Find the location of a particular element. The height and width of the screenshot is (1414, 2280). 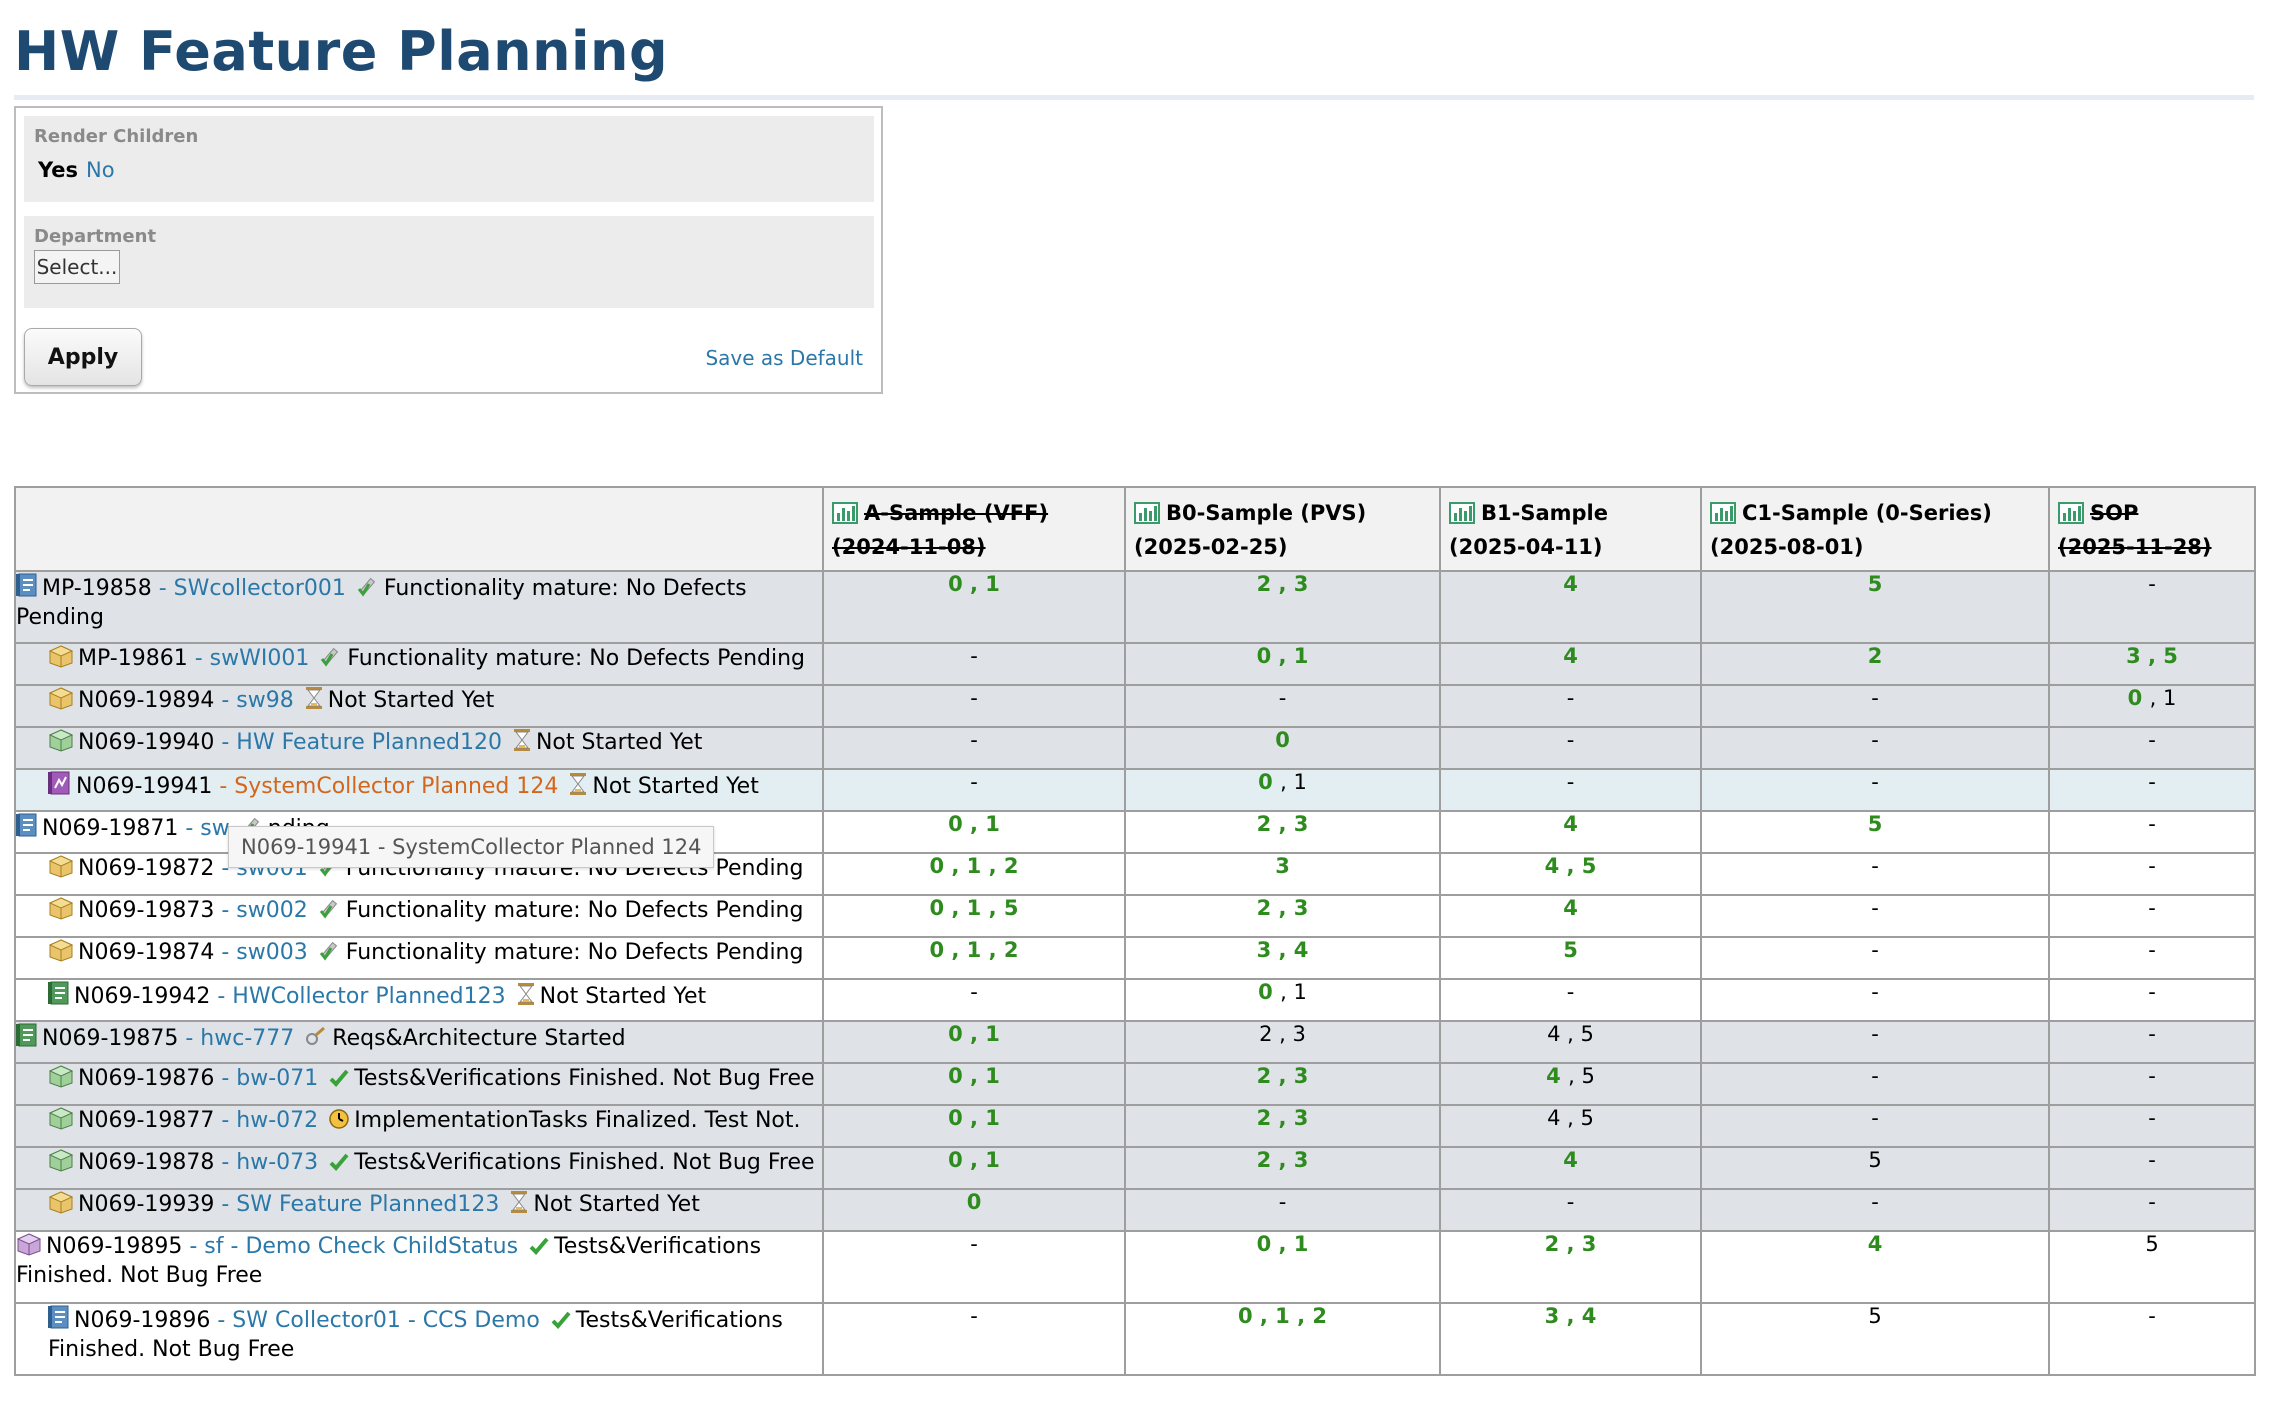

milestone-cell: 0 , 1 , 5 is located at coordinates (974, 916).